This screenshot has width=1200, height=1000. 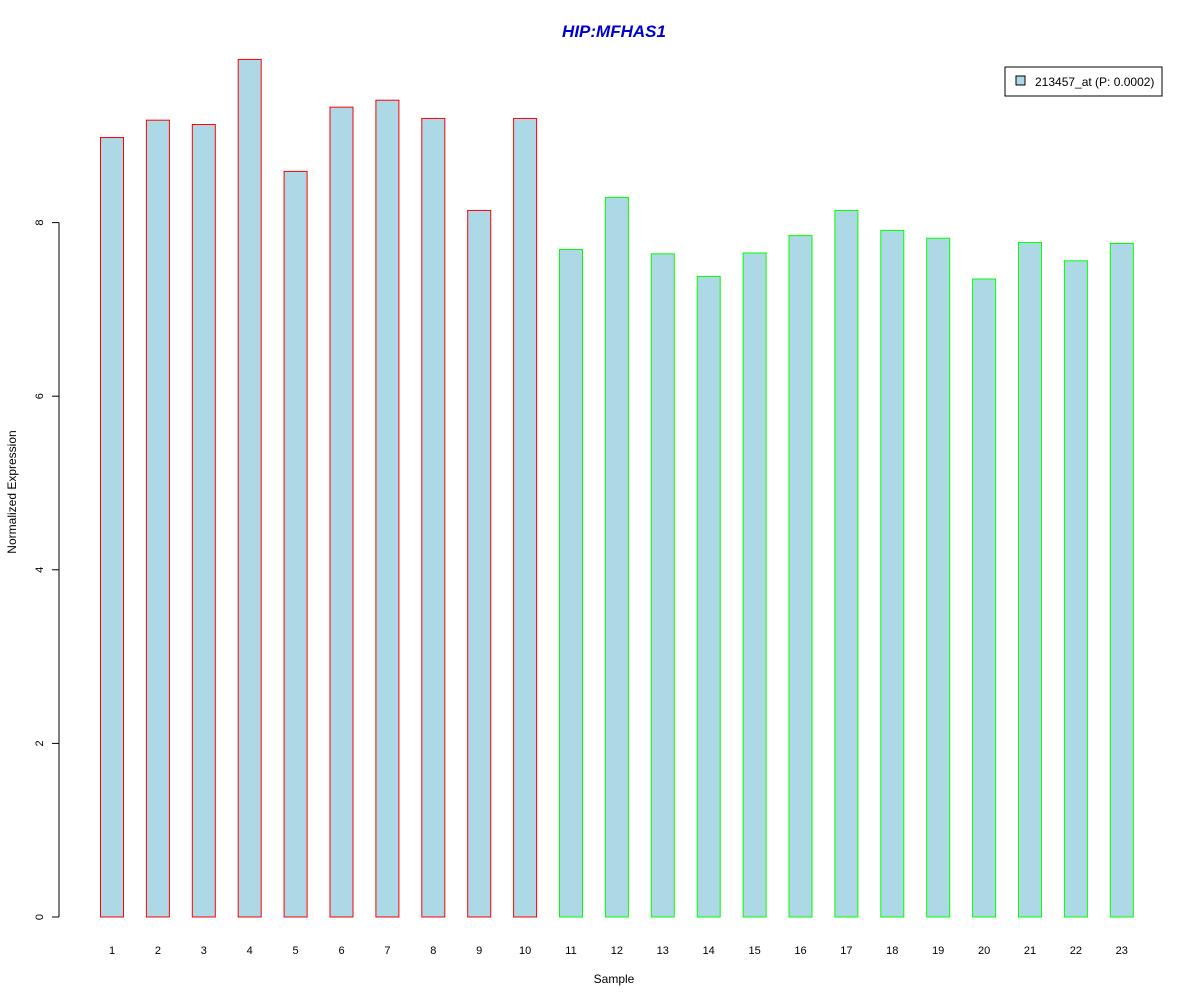 What do you see at coordinates (40, 743) in the screenshot?
I see `y-tick-label: 2` at bounding box center [40, 743].